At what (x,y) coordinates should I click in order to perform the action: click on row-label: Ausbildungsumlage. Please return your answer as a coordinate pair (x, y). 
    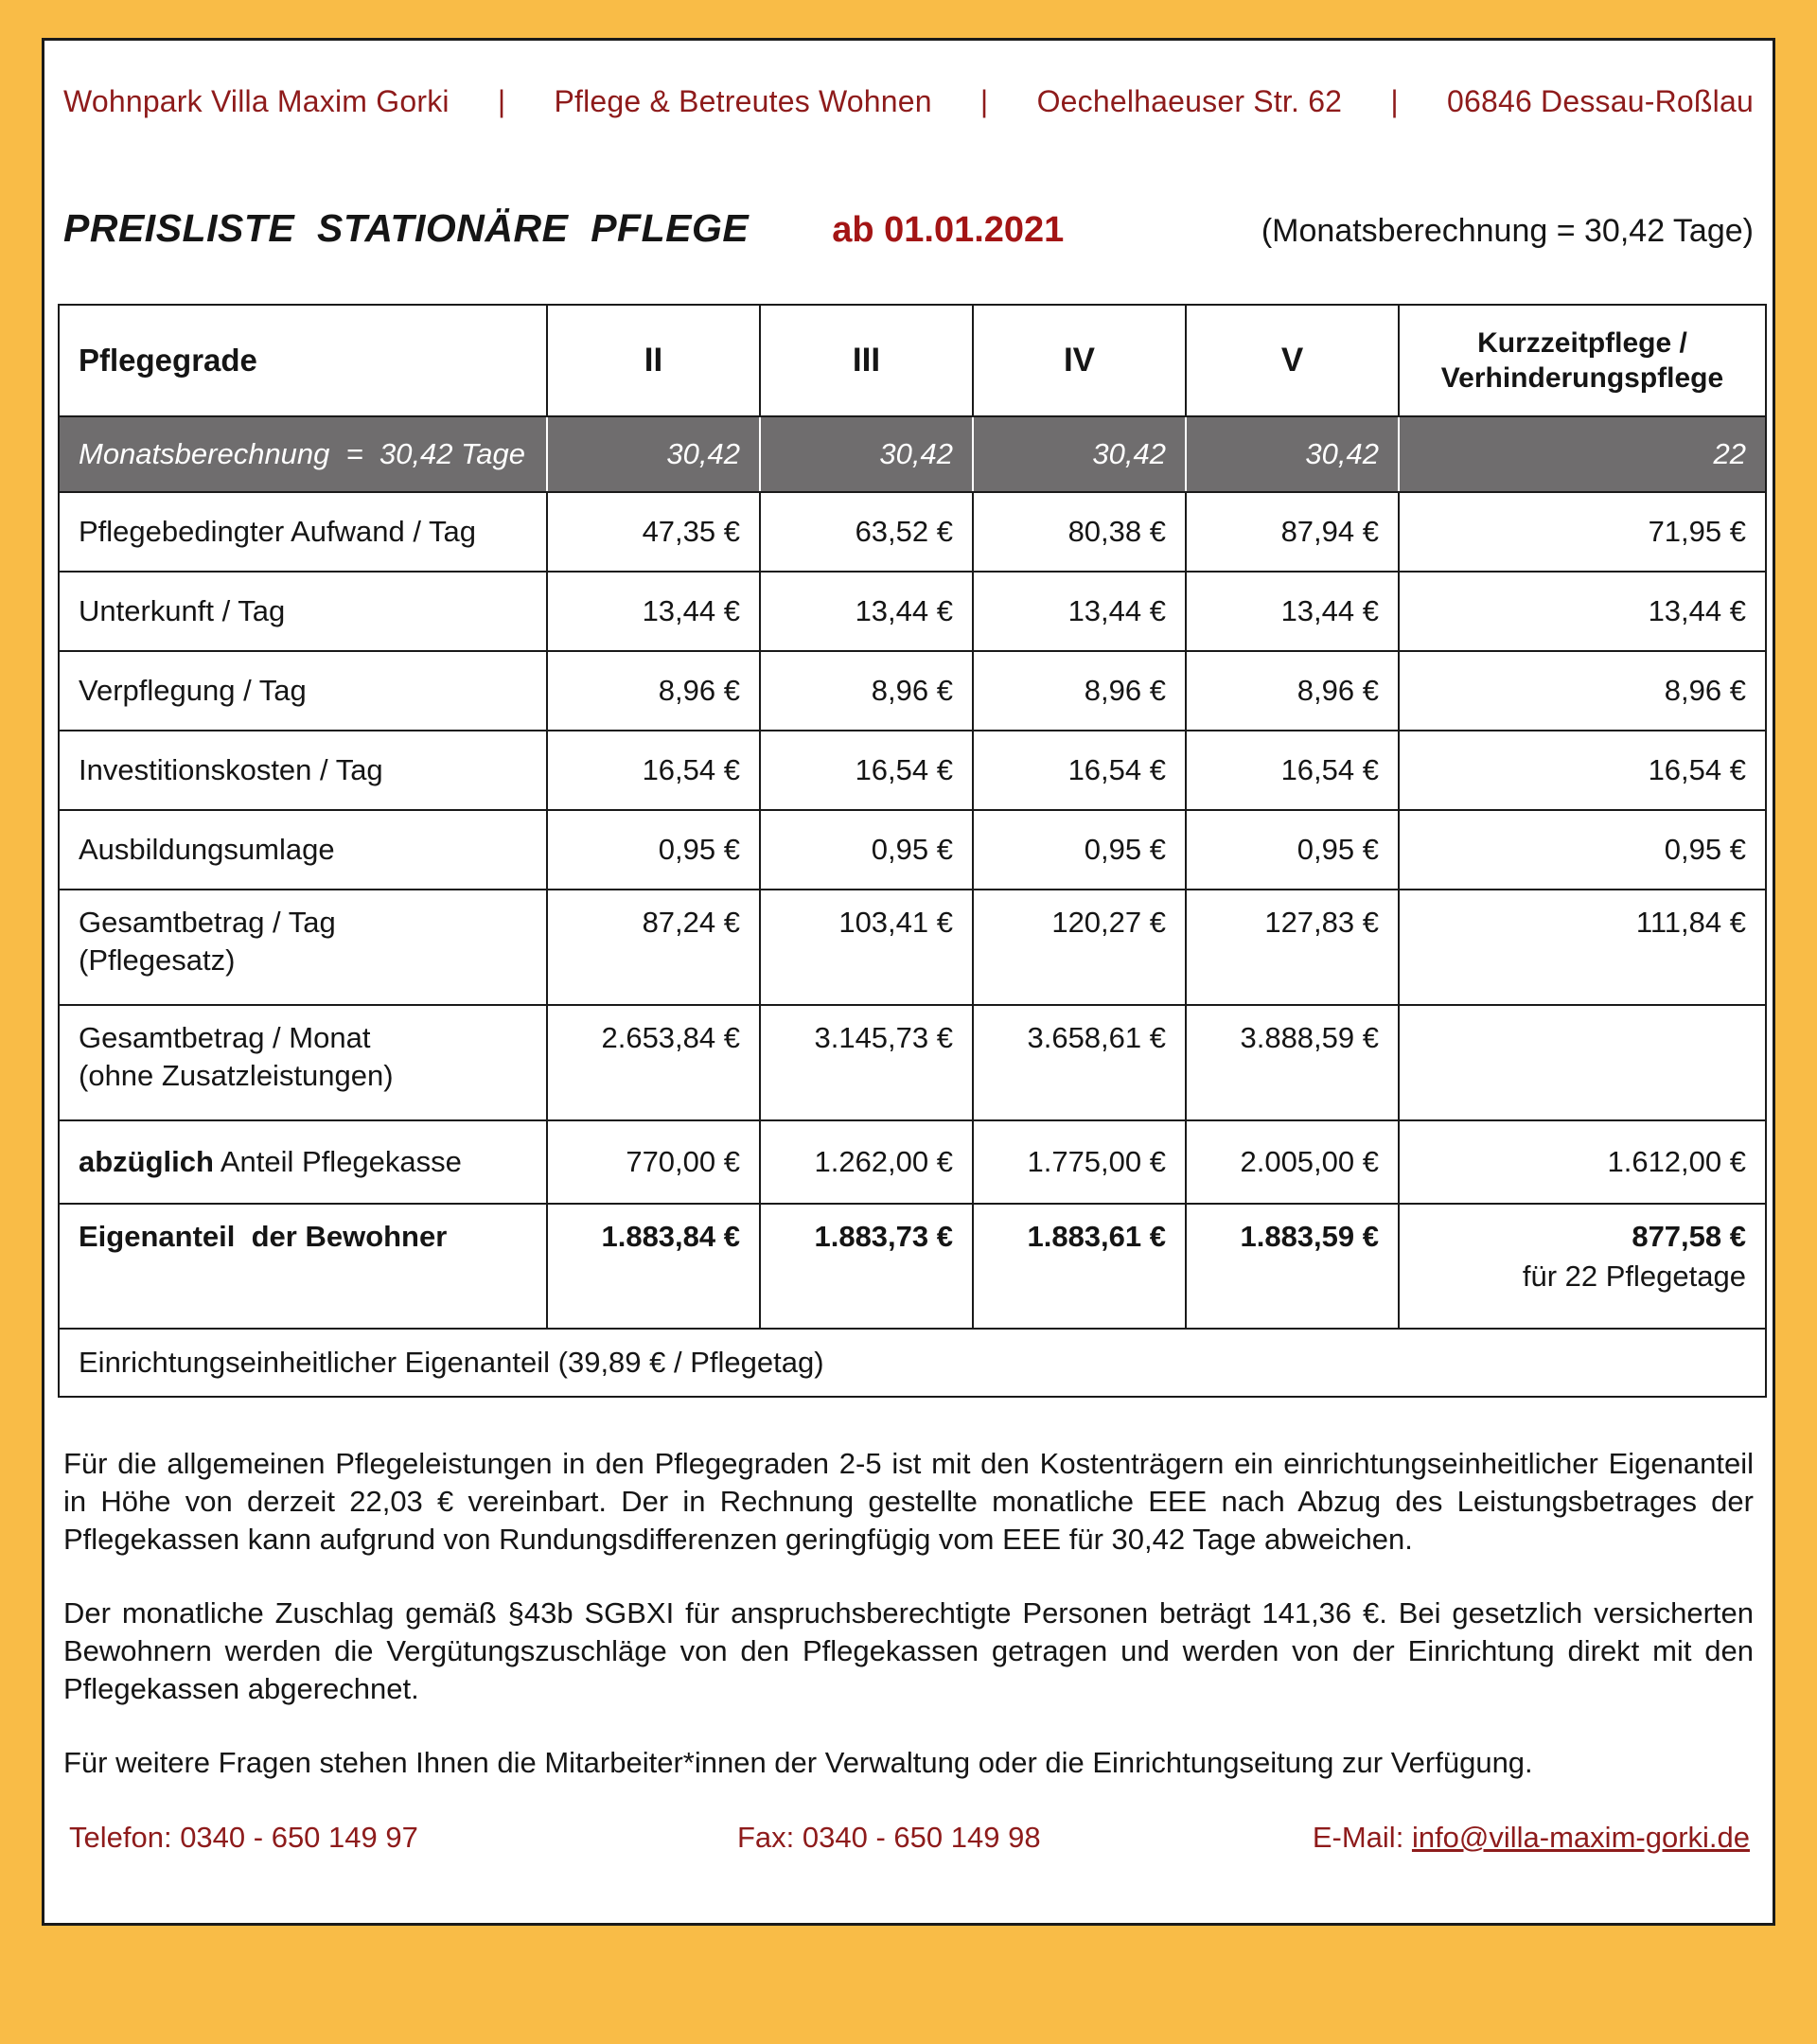
    Looking at the image, I should click on (303, 849).